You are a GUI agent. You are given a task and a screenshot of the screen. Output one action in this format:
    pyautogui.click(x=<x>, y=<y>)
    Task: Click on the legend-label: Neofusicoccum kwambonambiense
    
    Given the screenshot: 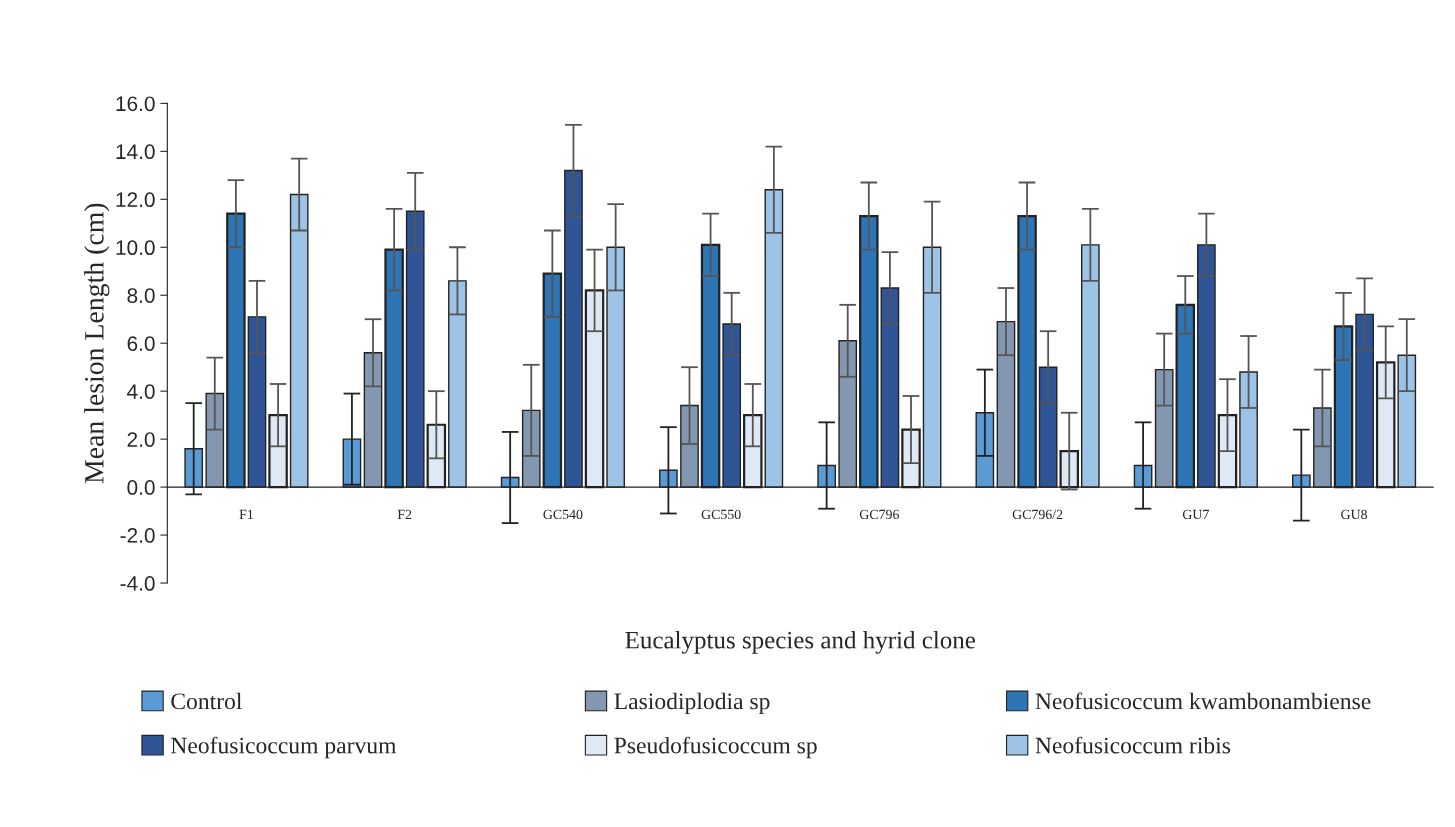 What is the action you would take?
    pyautogui.click(x=1203, y=701)
    